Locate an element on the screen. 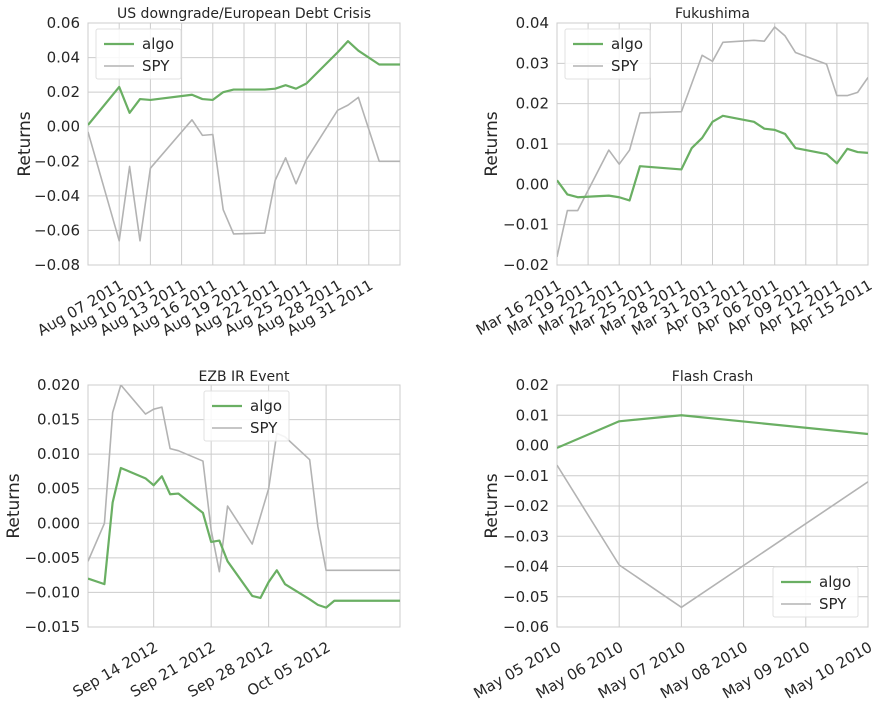  y-tick-label: 0.015 is located at coordinates (58, 420).